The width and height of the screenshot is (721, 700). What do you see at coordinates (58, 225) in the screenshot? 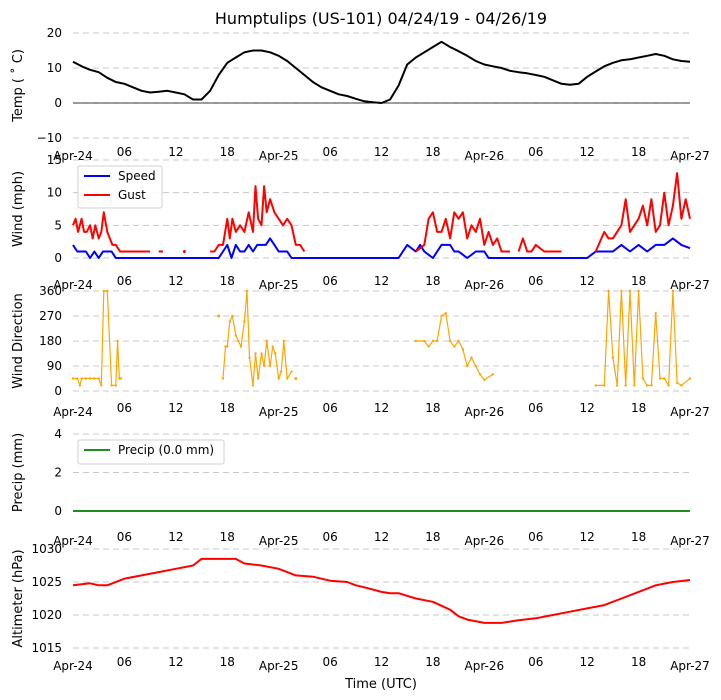
I see `y-tick-label: 5` at bounding box center [58, 225].